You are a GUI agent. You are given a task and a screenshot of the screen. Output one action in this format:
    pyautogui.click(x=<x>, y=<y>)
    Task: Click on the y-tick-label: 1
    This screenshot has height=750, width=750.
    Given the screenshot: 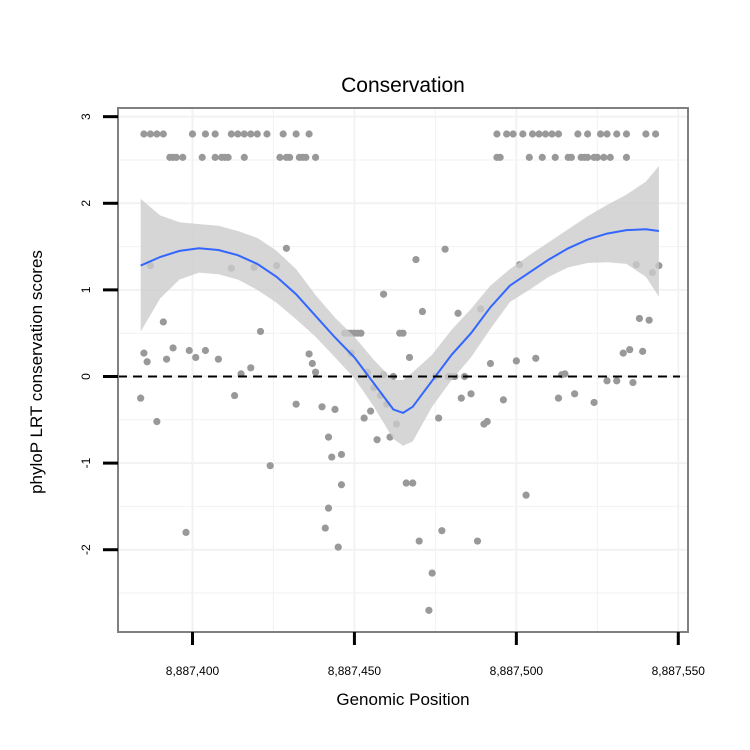 What is the action you would take?
    pyautogui.click(x=86, y=289)
    